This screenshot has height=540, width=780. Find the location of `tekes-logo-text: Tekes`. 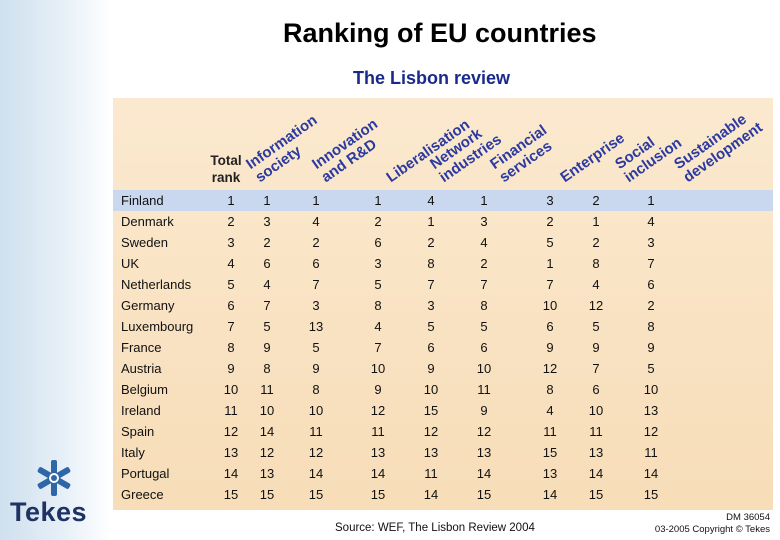

tekes-logo-text: Tekes is located at coordinates (49, 512).